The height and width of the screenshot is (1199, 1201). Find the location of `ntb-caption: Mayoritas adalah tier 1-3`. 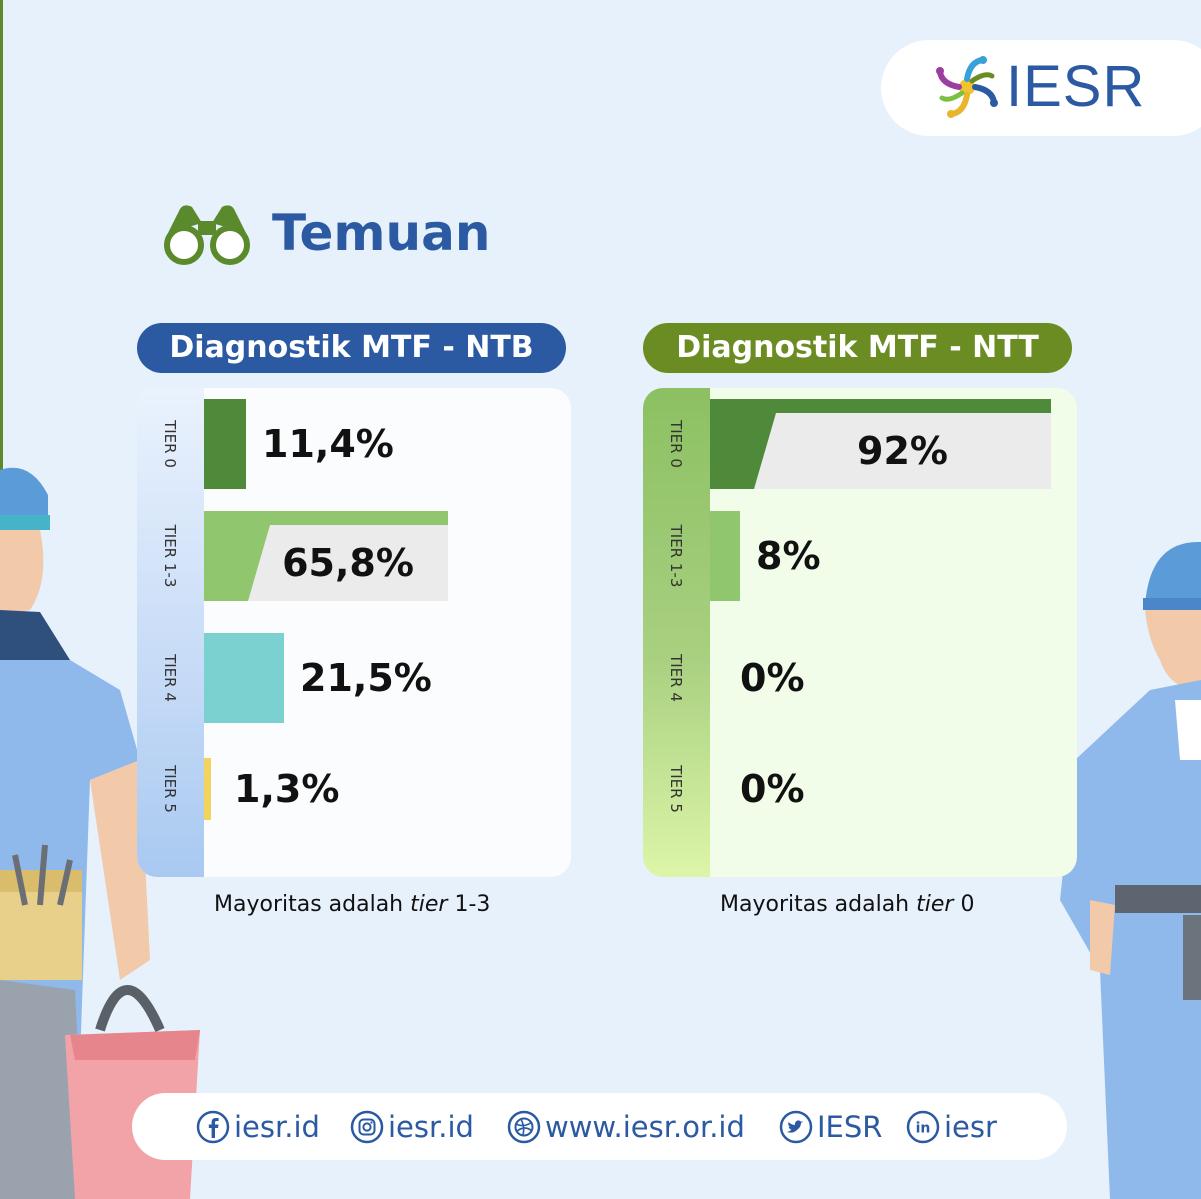

ntb-caption: Mayoritas adalah tier 1-3 is located at coordinates (352, 904).